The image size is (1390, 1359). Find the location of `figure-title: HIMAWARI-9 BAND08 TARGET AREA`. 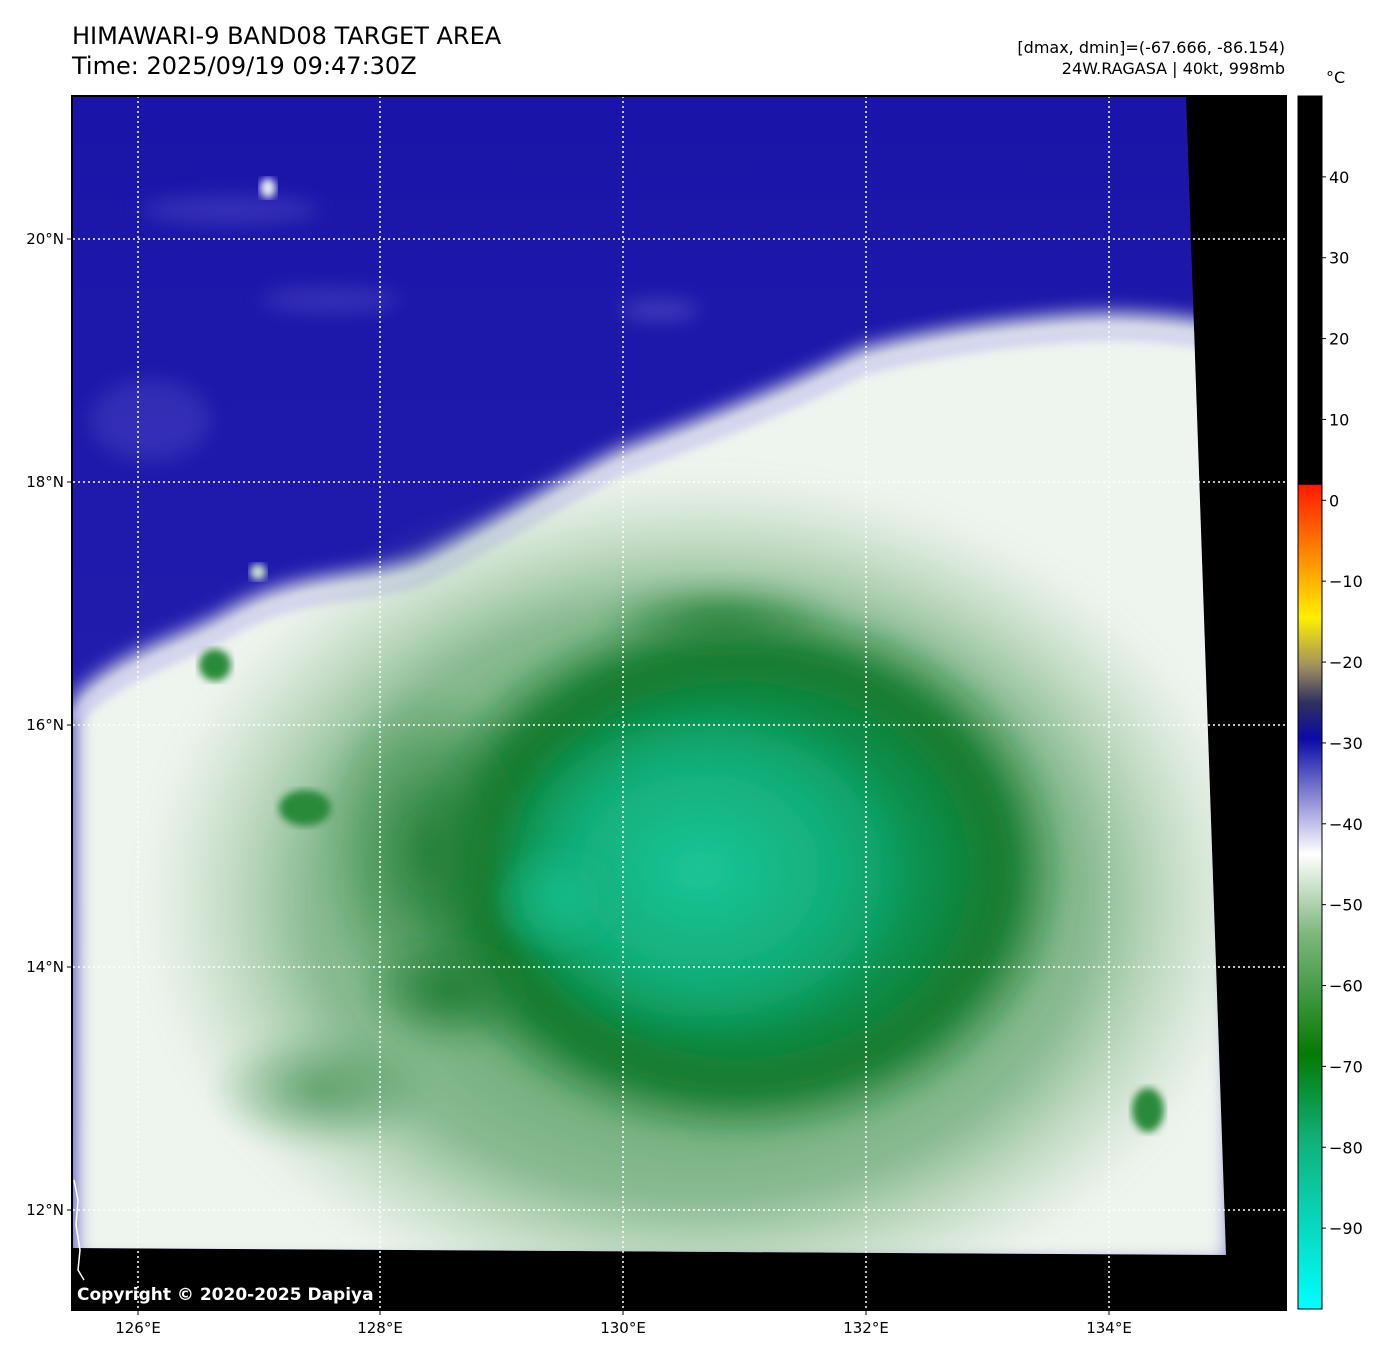

figure-title: HIMAWARI-9 BAND08 TARGET AREA is located at coordinates (287, 36).